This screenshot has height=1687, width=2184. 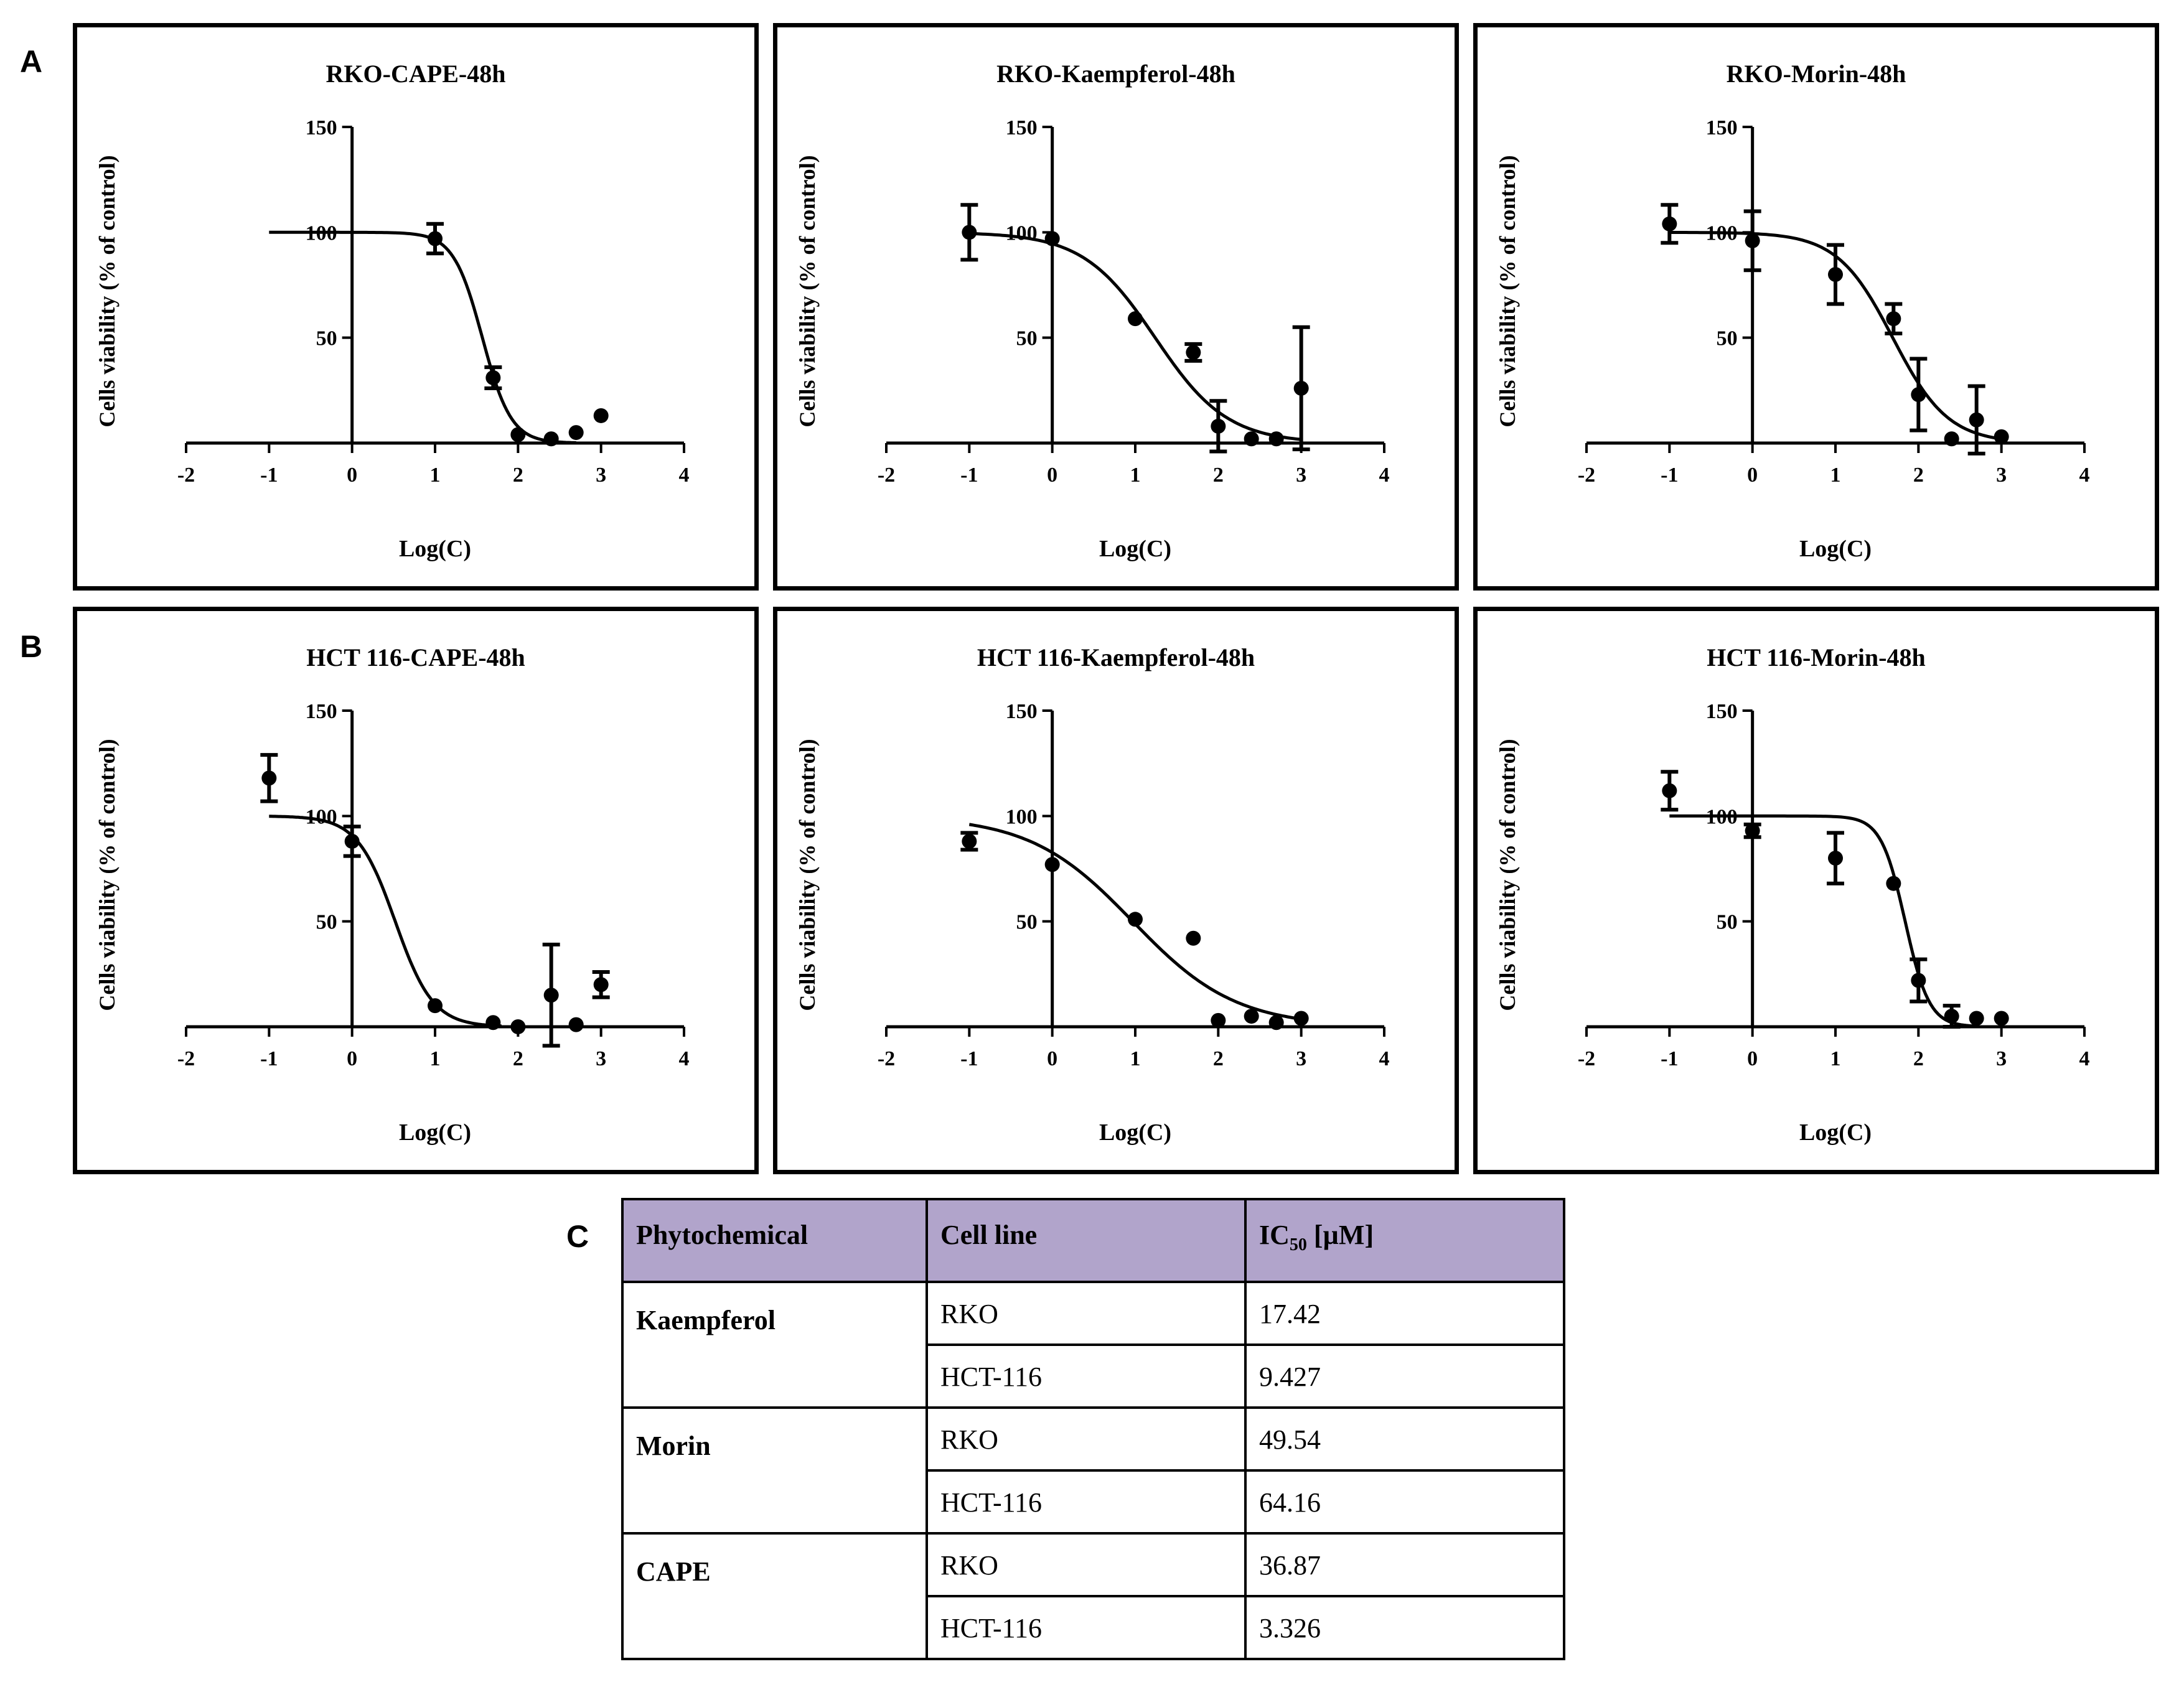 I want to click on header-ic50-unit: [µM], so click(x=1340, y=1235).